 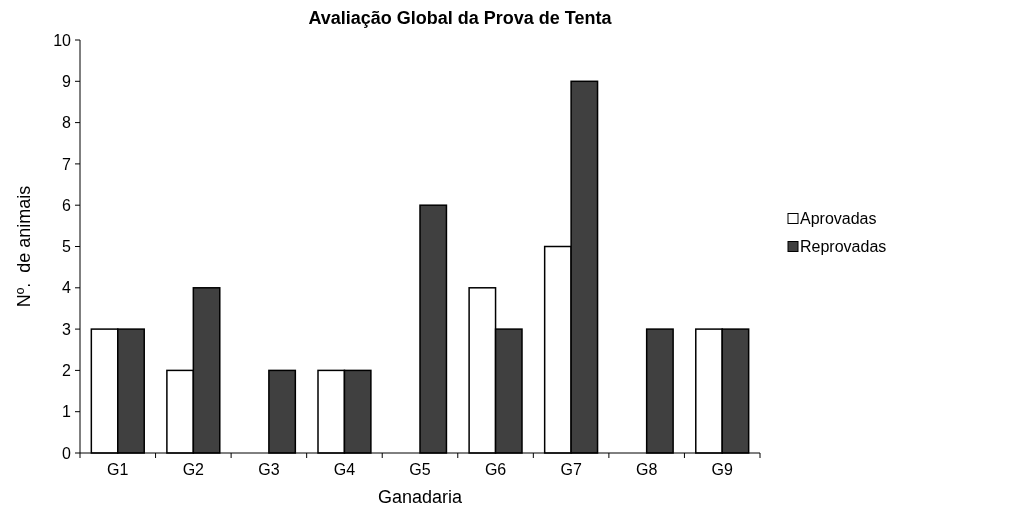 I want to click on legend-label: Reprovadas, so click(x=843, y=247).